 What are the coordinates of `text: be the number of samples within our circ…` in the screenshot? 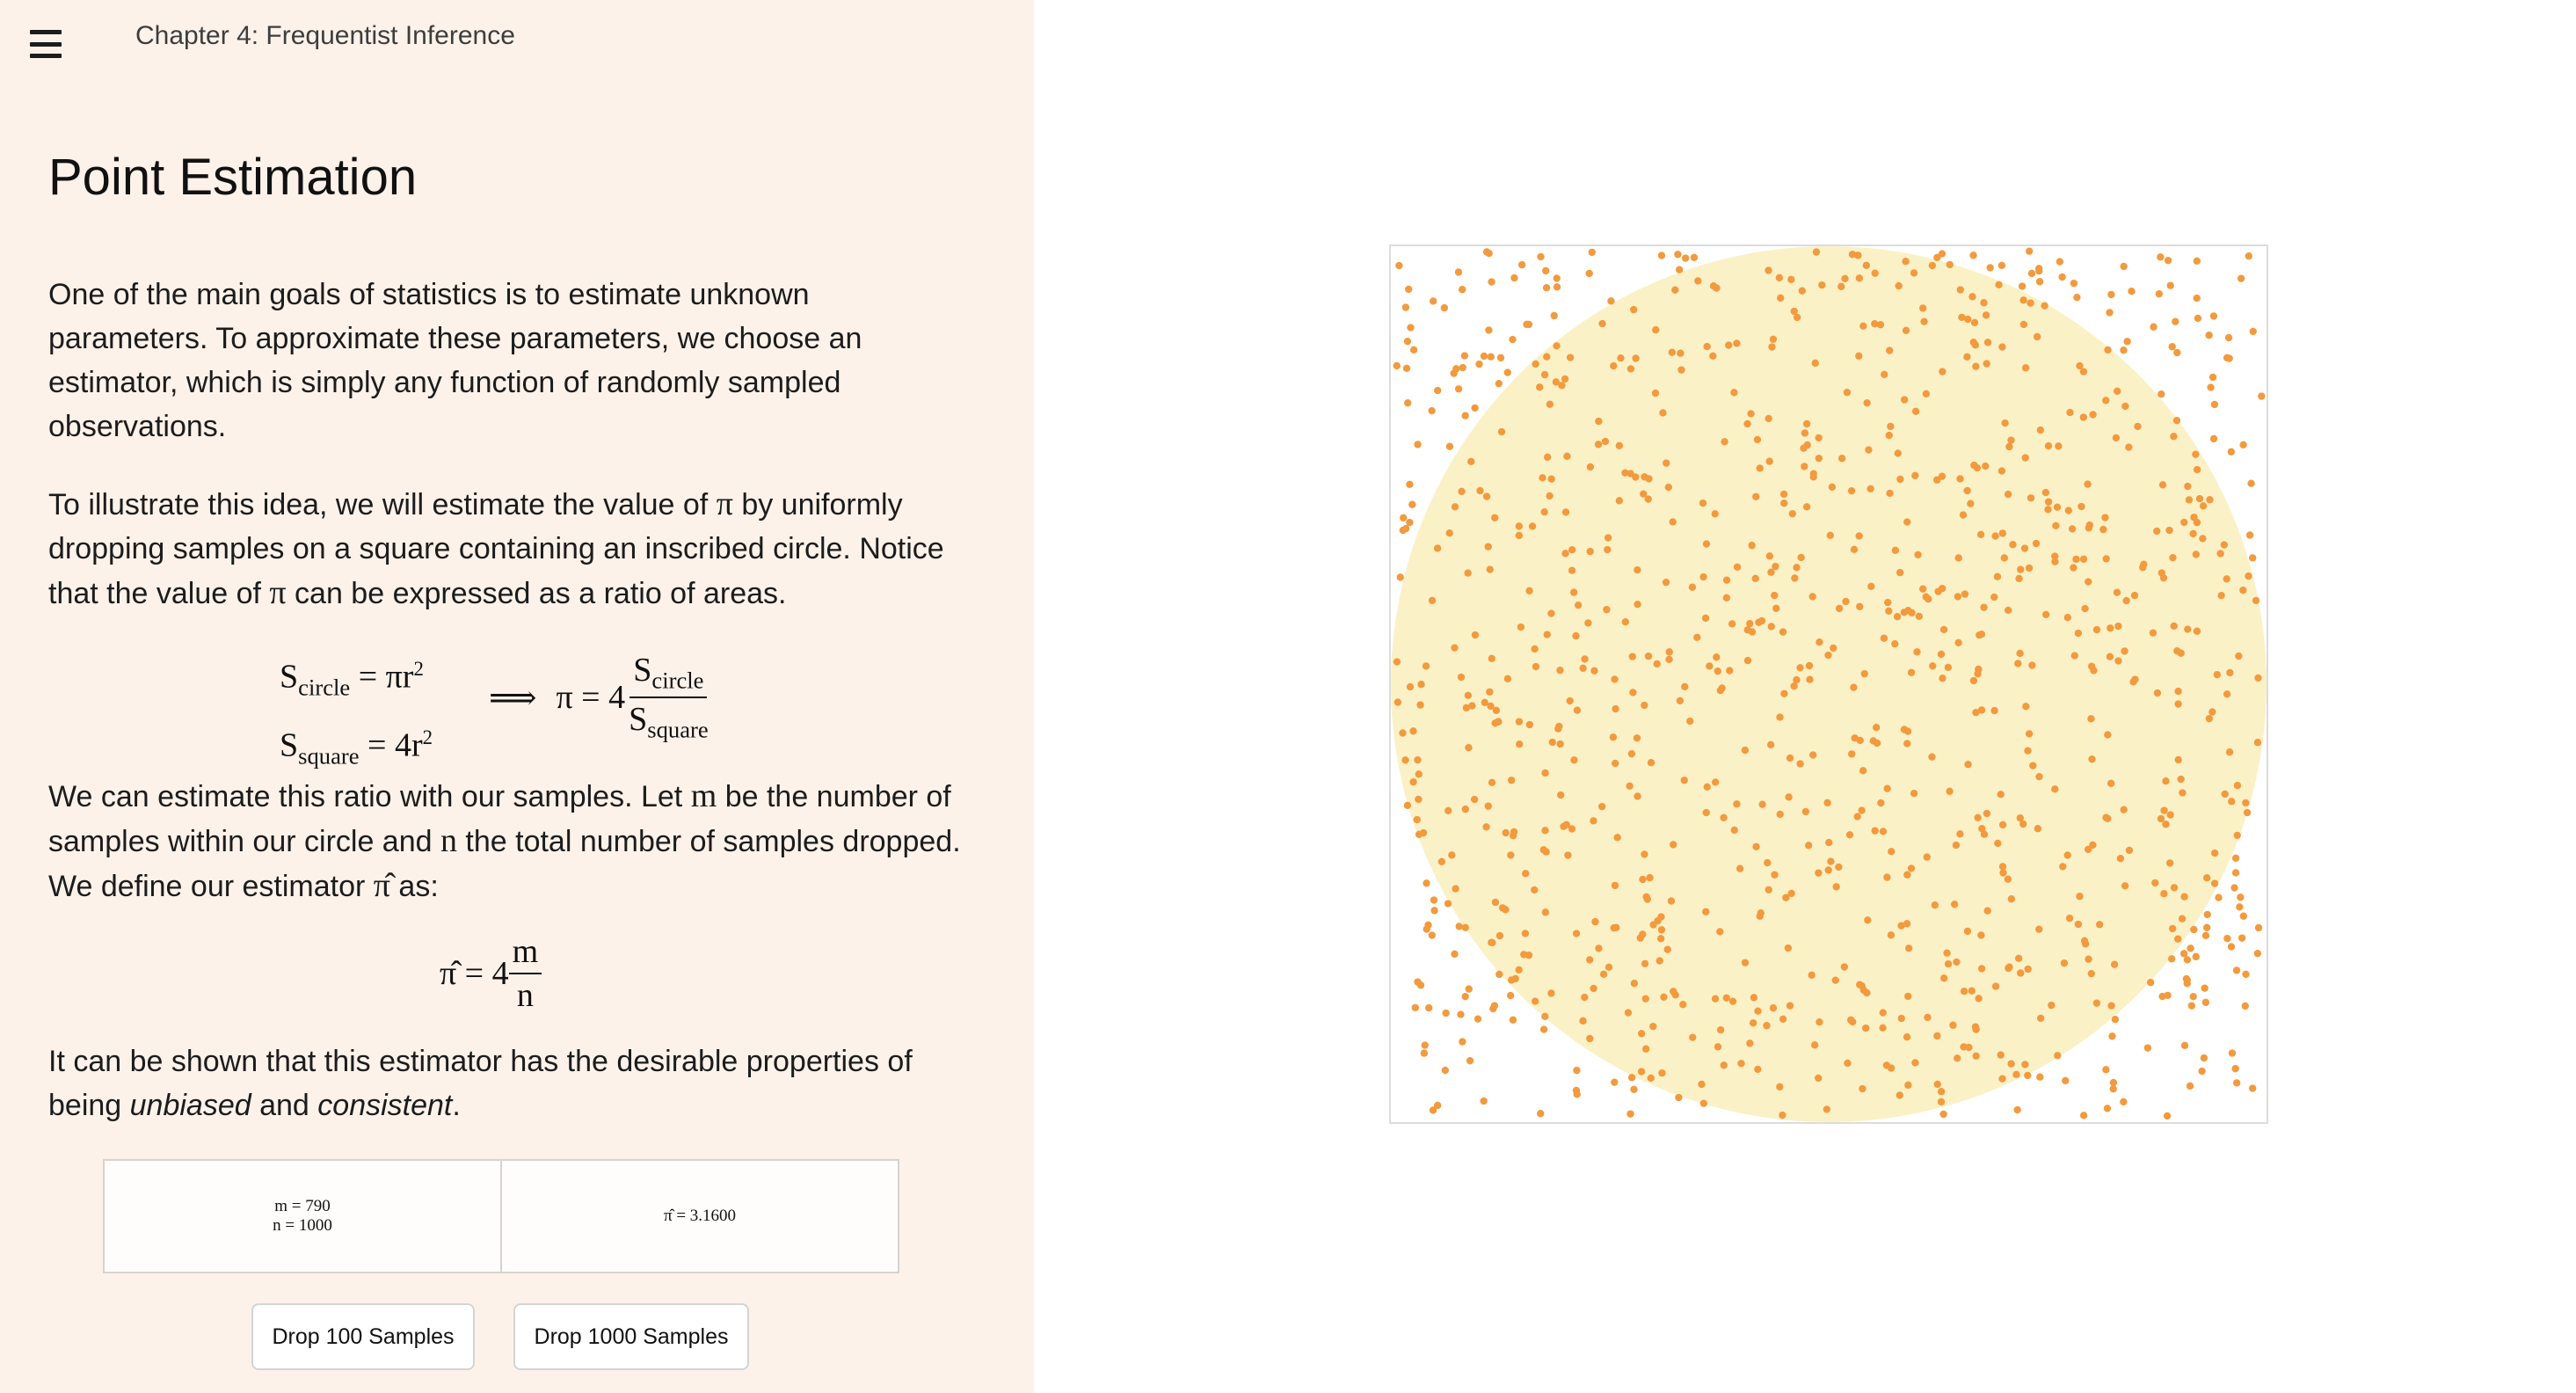 It's located at (499, 819).